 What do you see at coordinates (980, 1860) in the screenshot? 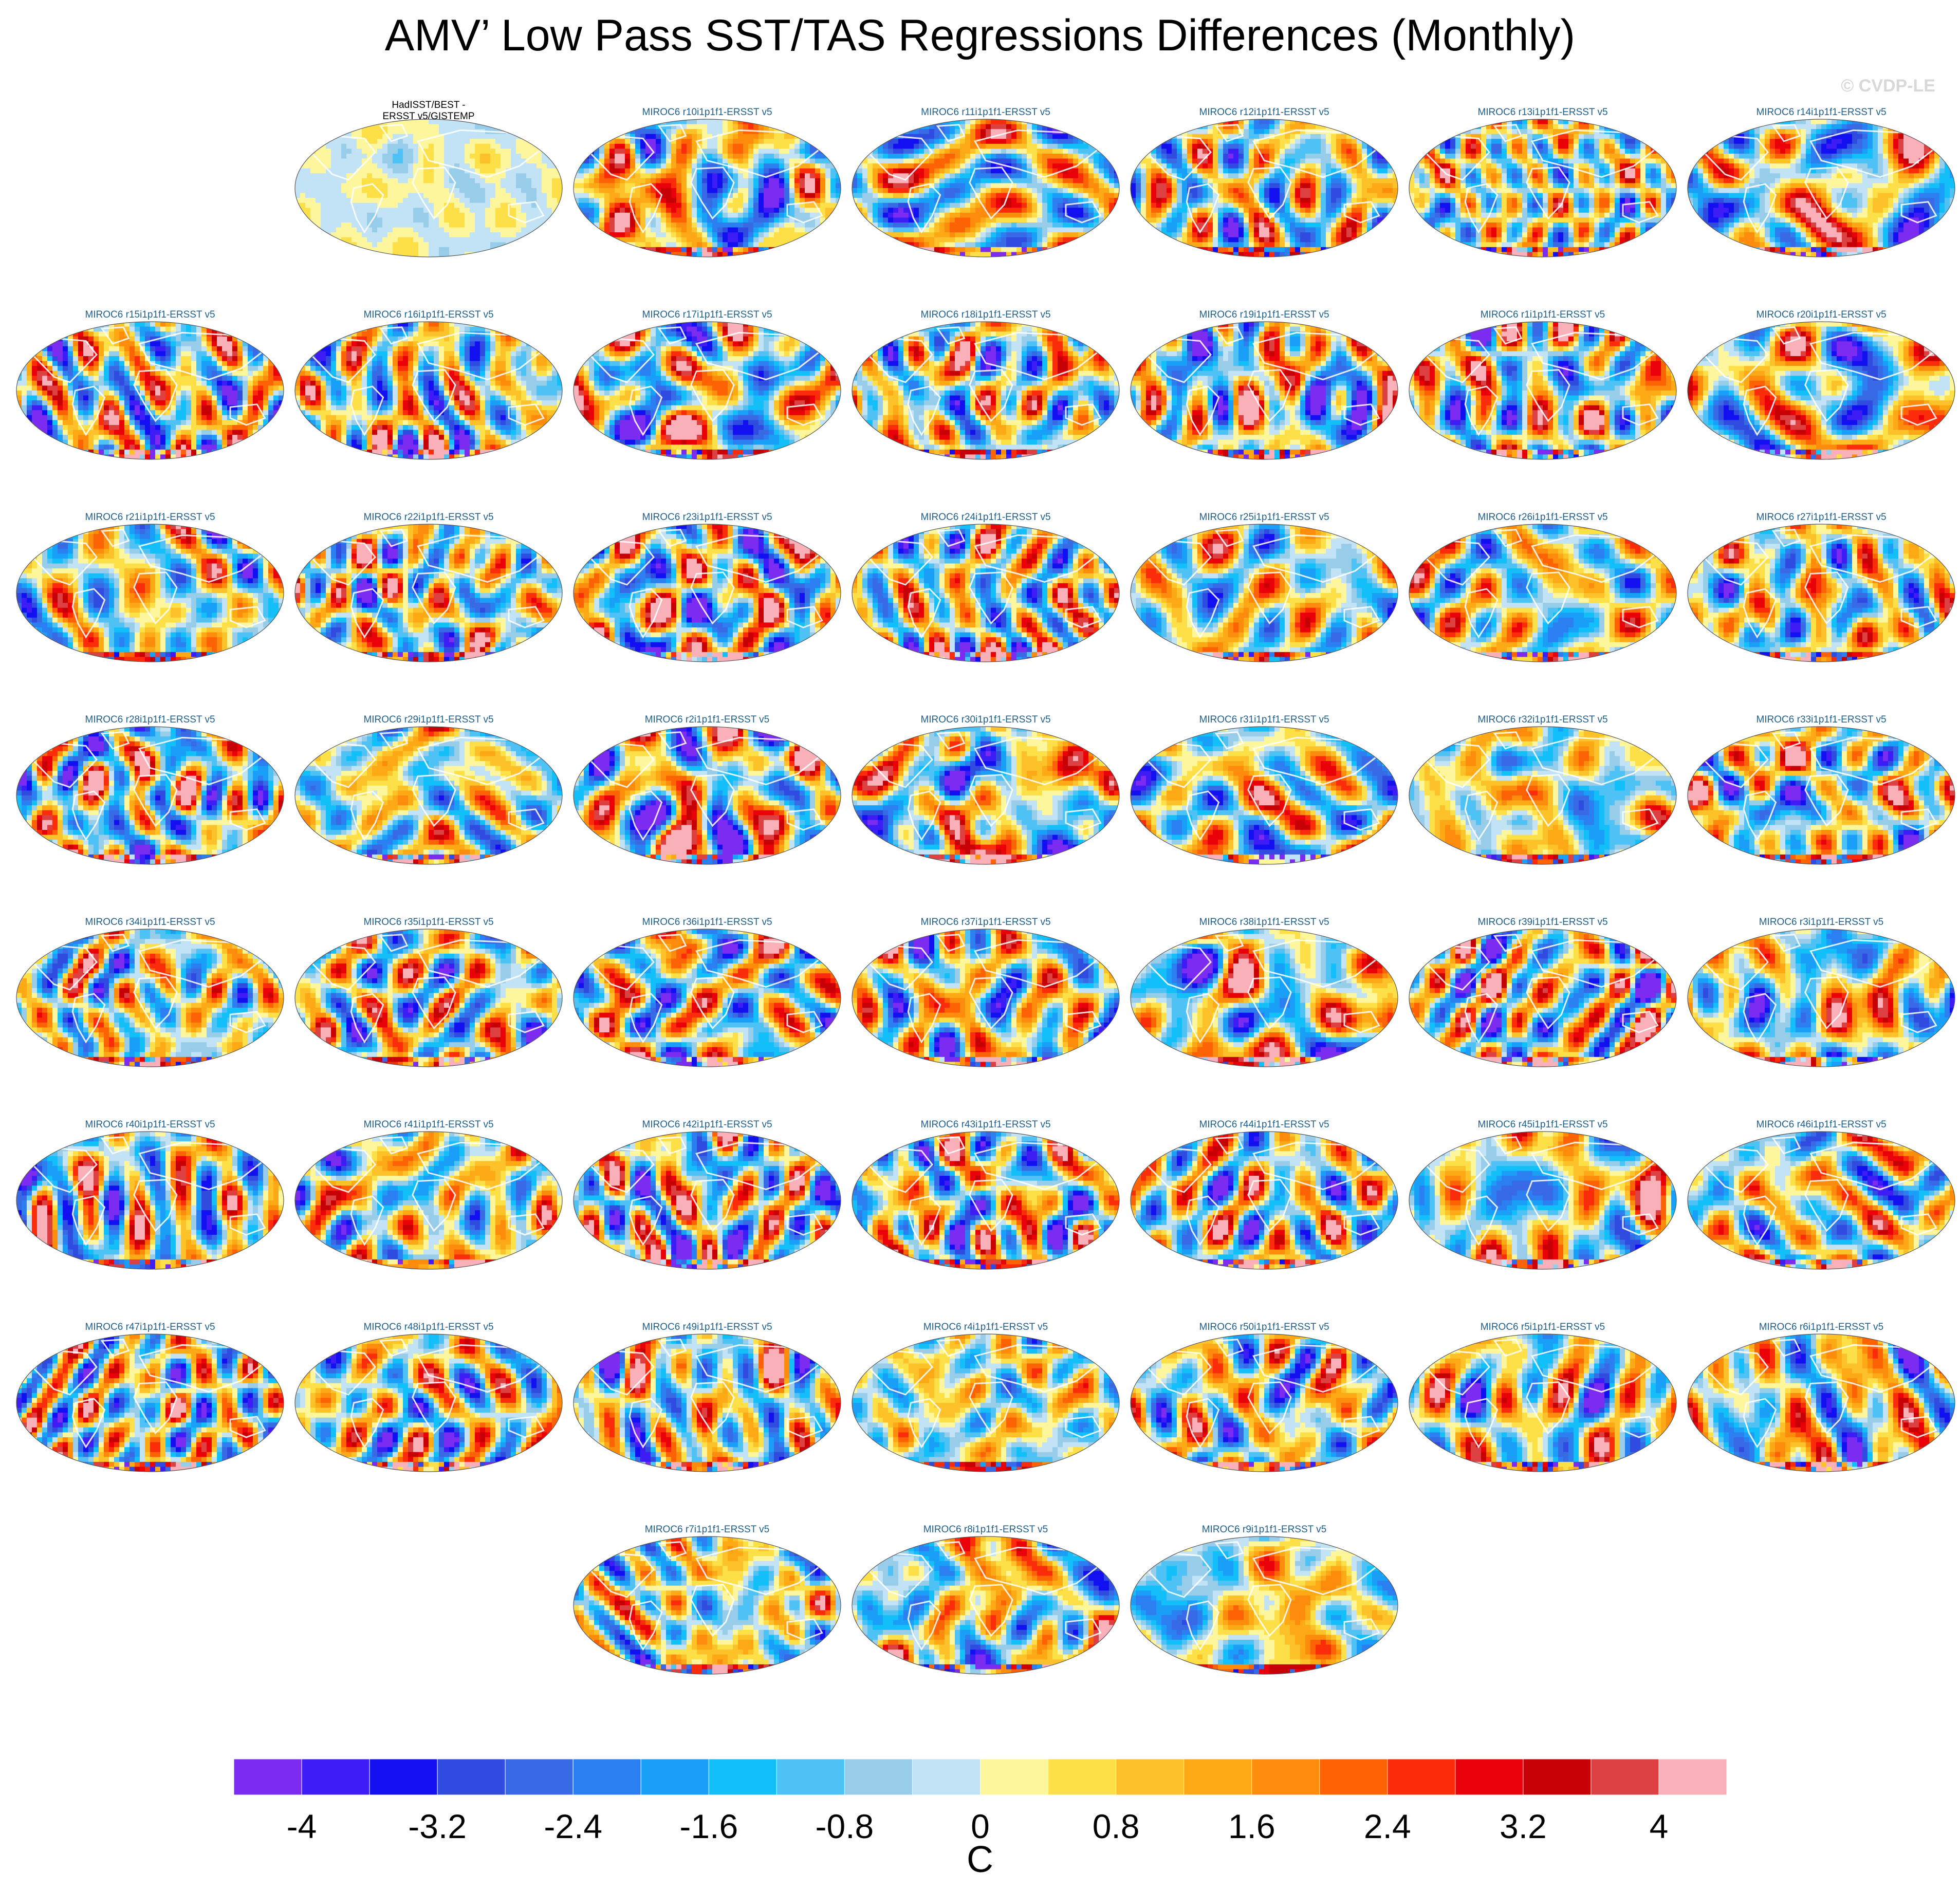
I see `colorbar-units-label: C` at bounding box center [980, 1860].